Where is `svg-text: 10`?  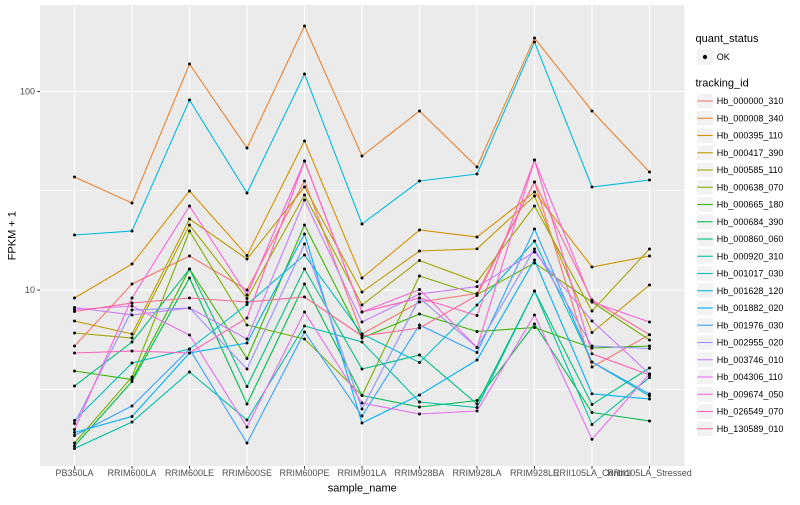
svg-text: 10 is located at coordinates (30, 290).